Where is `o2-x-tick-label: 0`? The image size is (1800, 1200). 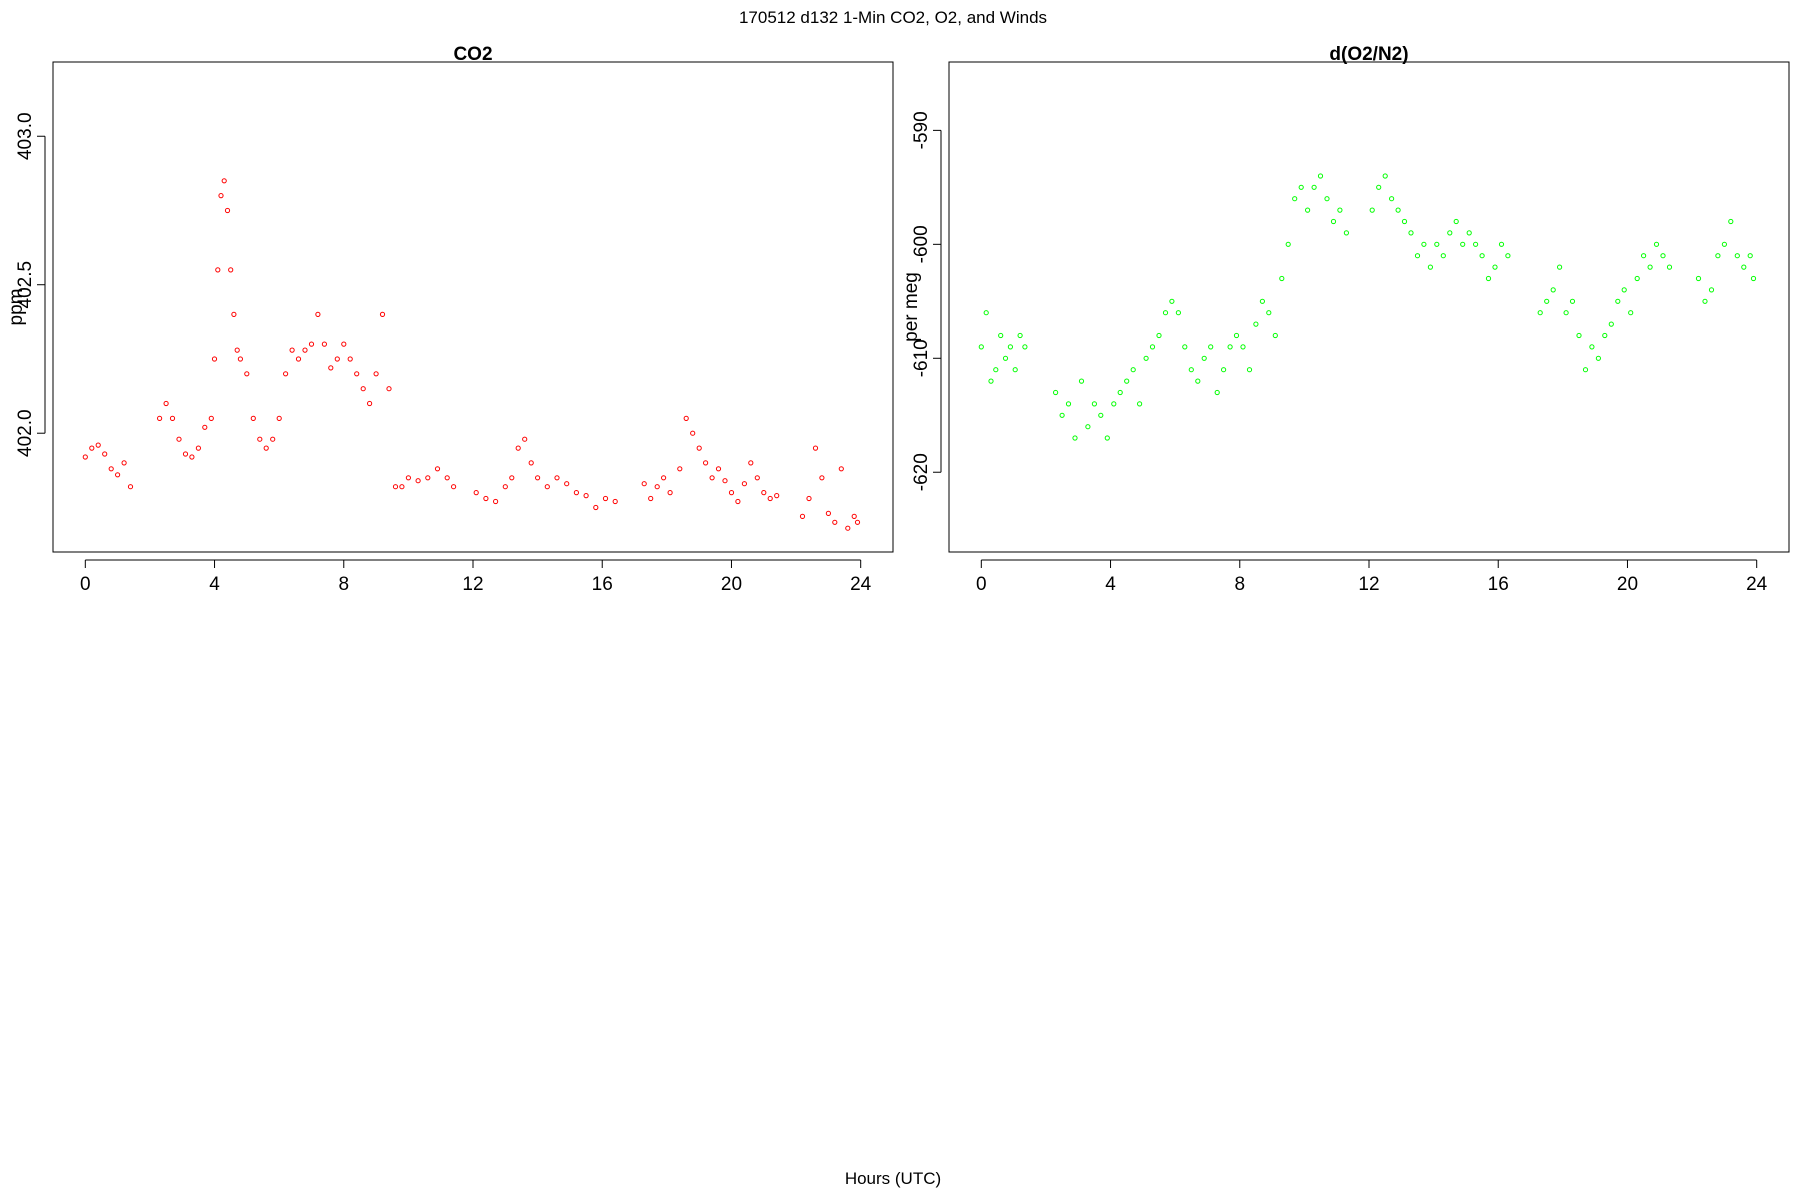 o2-x-tick-label: 0 is located at coordinates (981, 584).